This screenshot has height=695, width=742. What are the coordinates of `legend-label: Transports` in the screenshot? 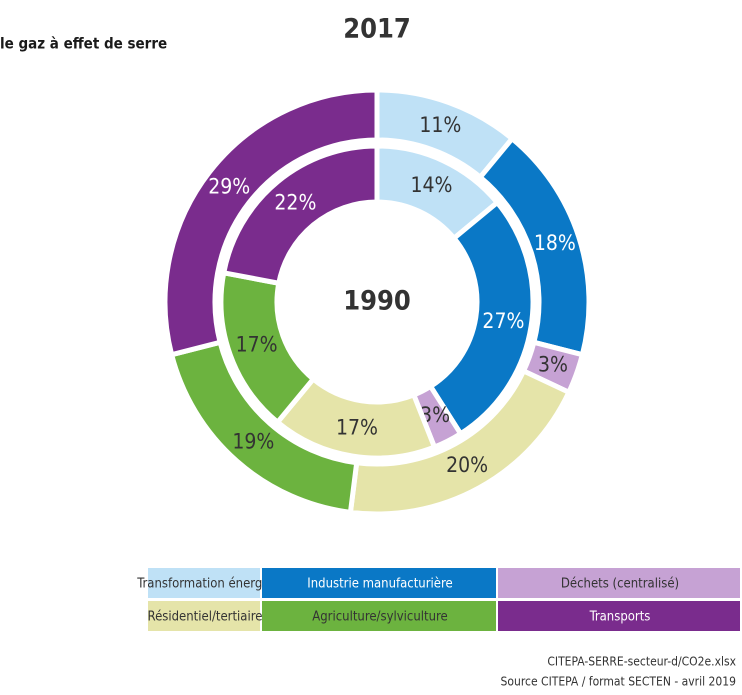 It's located at (620, 617).